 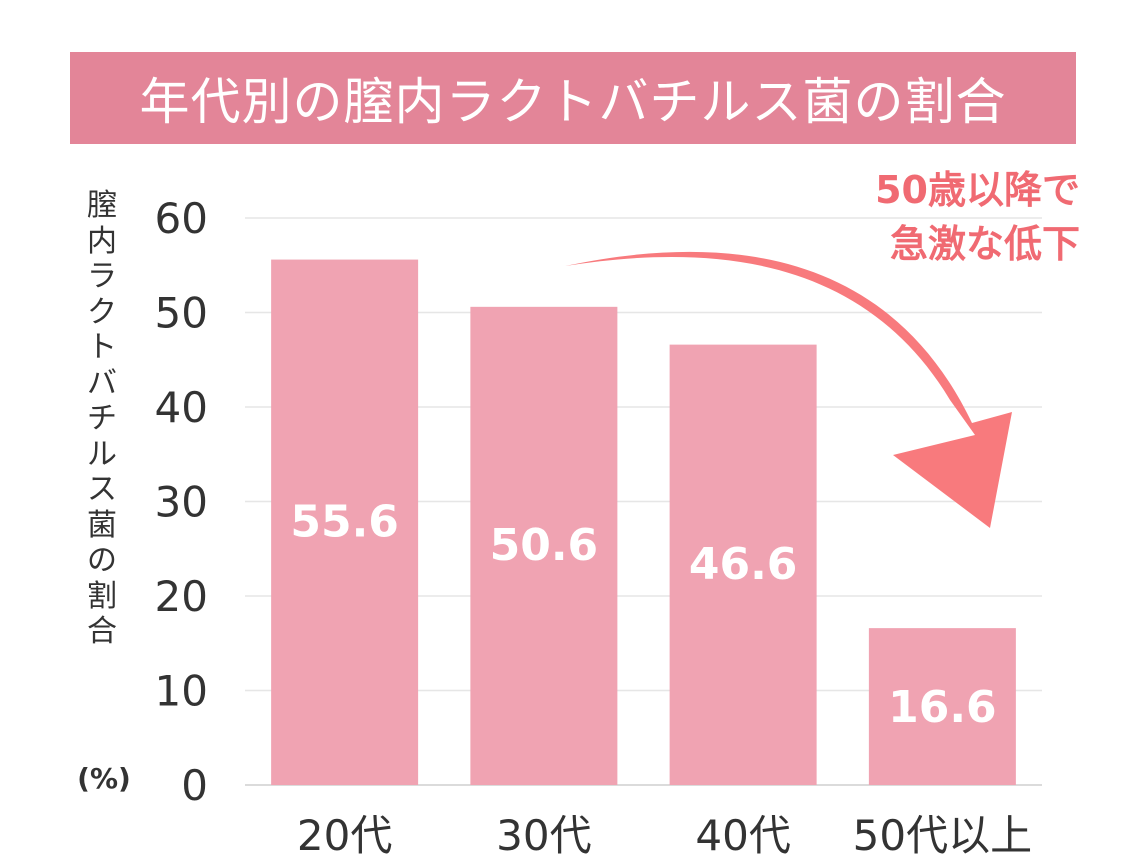 I want to click on y-tick-label: 20, so click(x=181, y=596).